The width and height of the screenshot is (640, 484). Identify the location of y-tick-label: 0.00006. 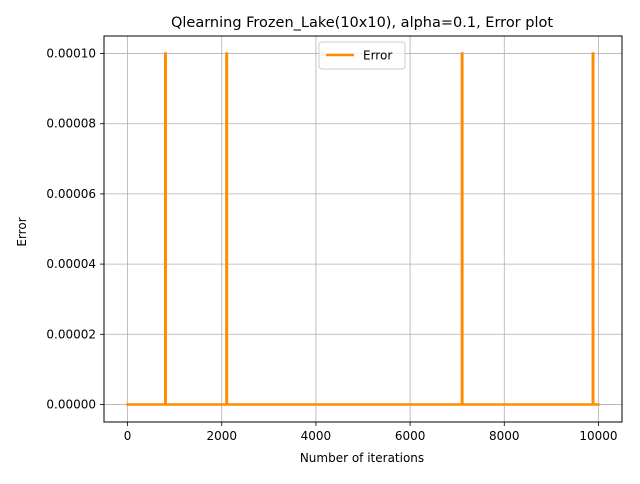
(71, 194).